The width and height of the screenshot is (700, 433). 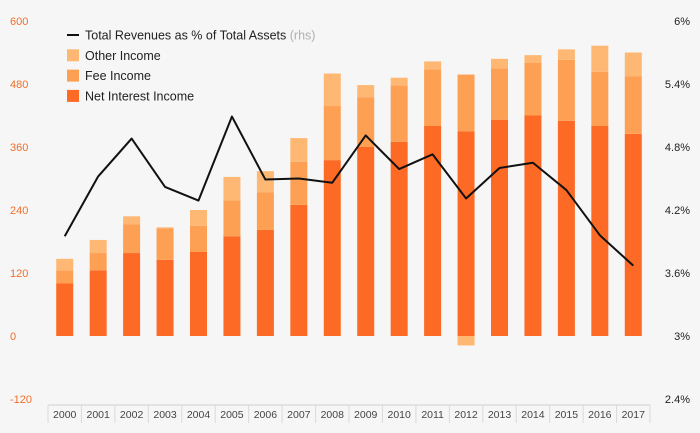 What do you see at coordinates (13, 337) in the screenshot?
I see `left-tick-label: 0` at bounding box center [13, 337].